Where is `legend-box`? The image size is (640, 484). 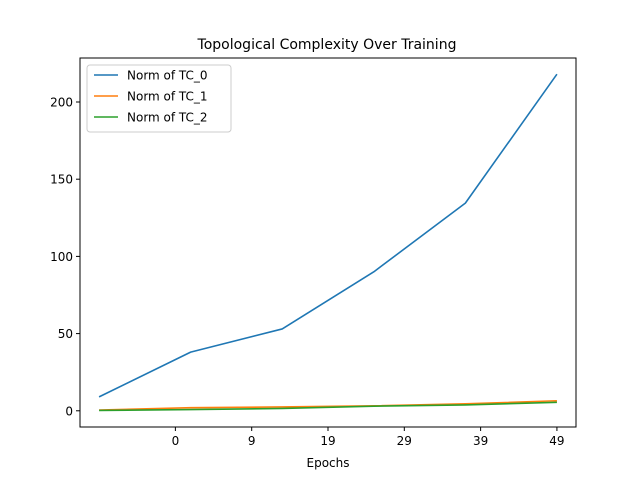
legend-box is located at coordinates (159, 98).